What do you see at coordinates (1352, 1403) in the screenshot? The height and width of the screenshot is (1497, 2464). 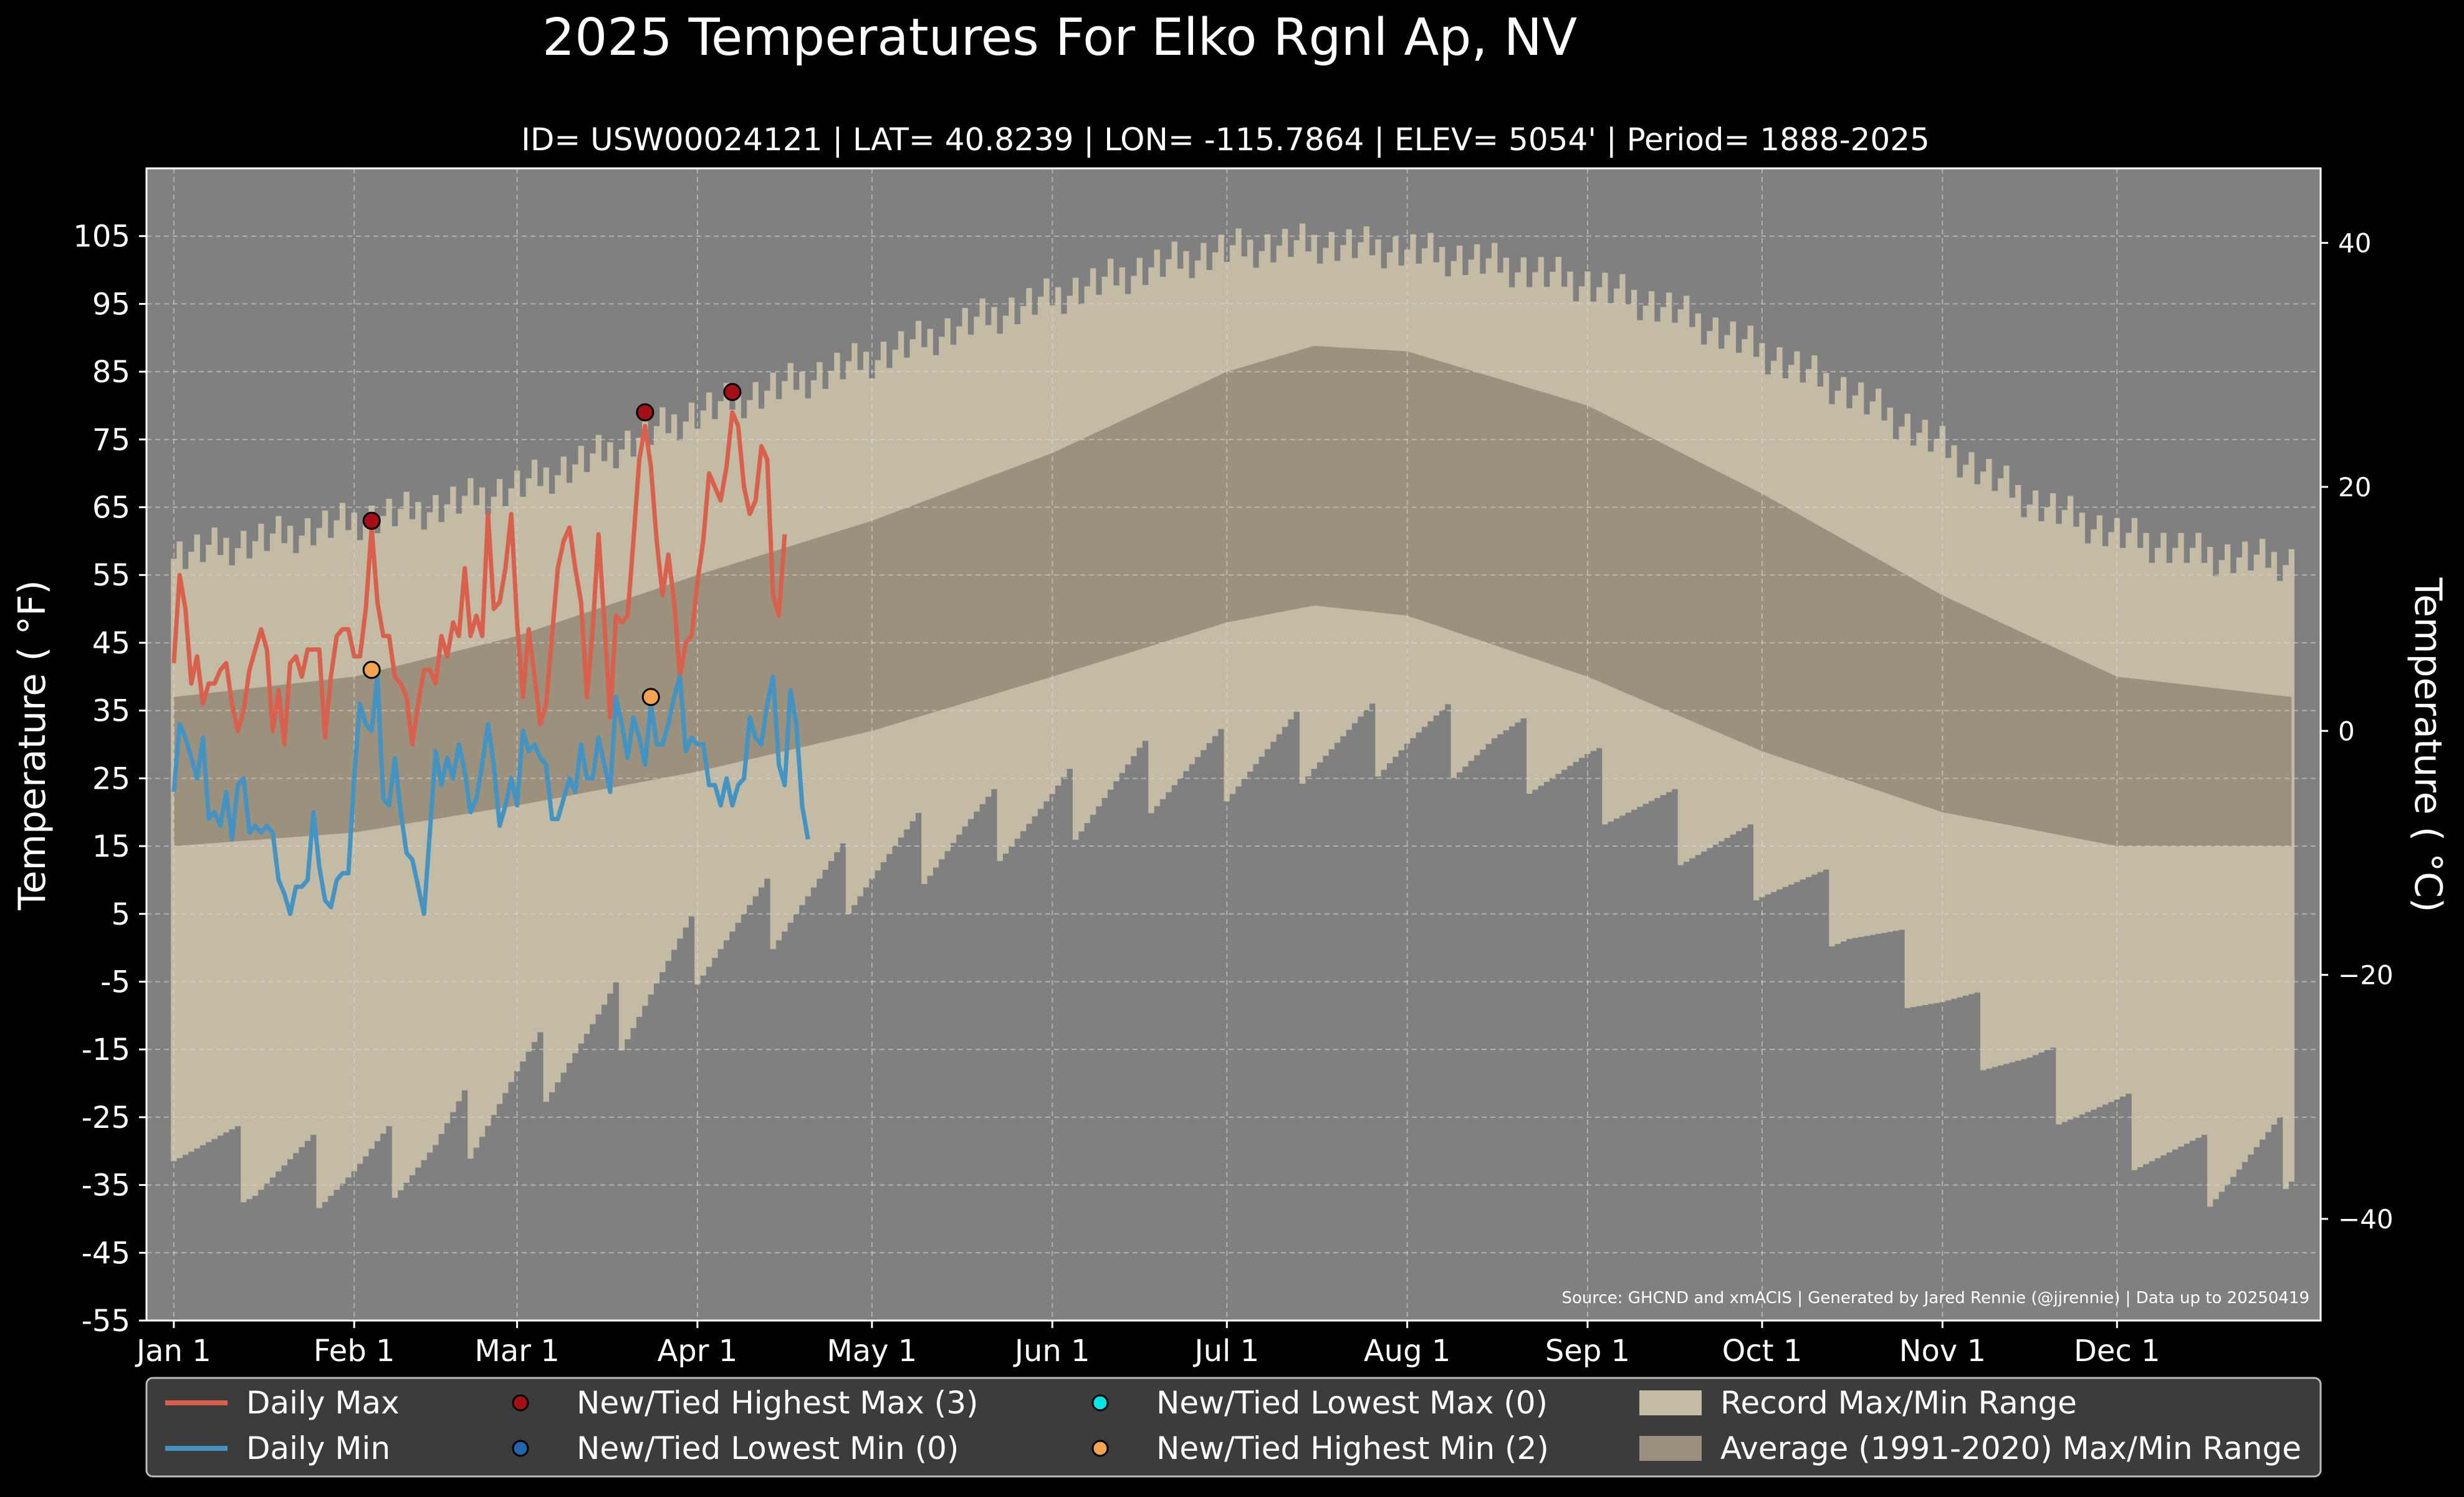 I see `legend-label: New/Tied Lowest Max (0)` at bounding box center [1352, 1403].